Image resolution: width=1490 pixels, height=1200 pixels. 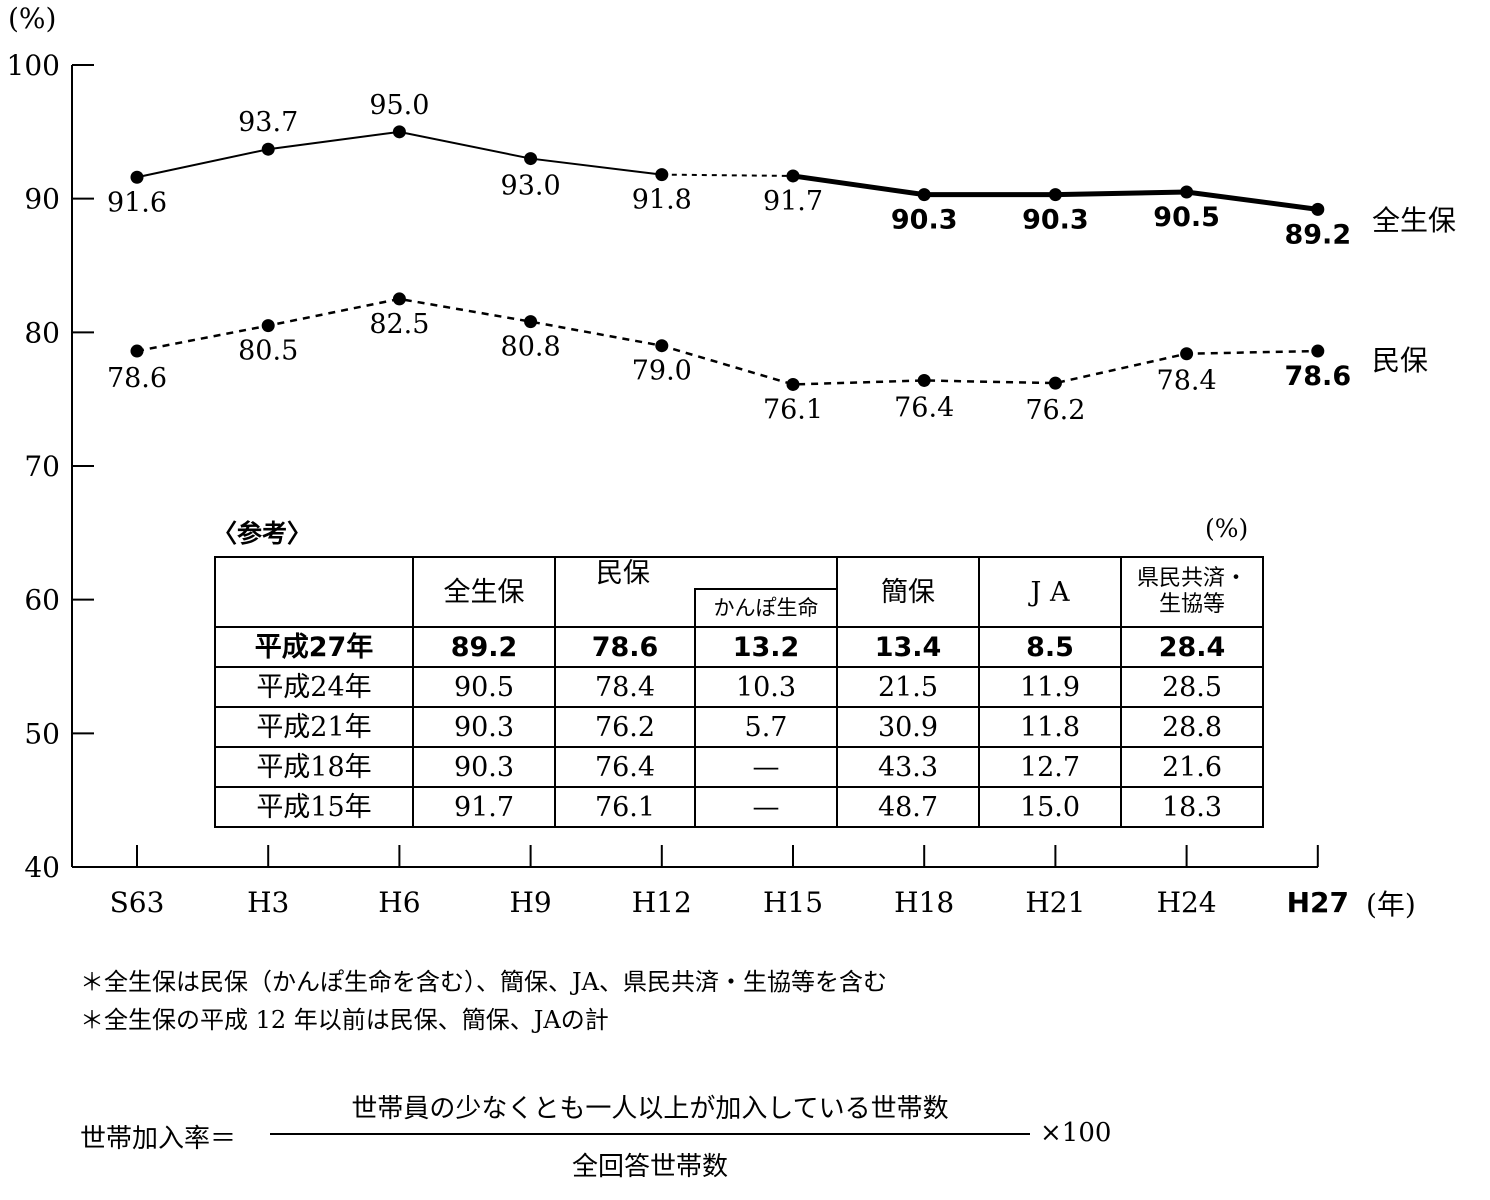 I want to click on table-cell: 21.5, so click(x=908, y=687).